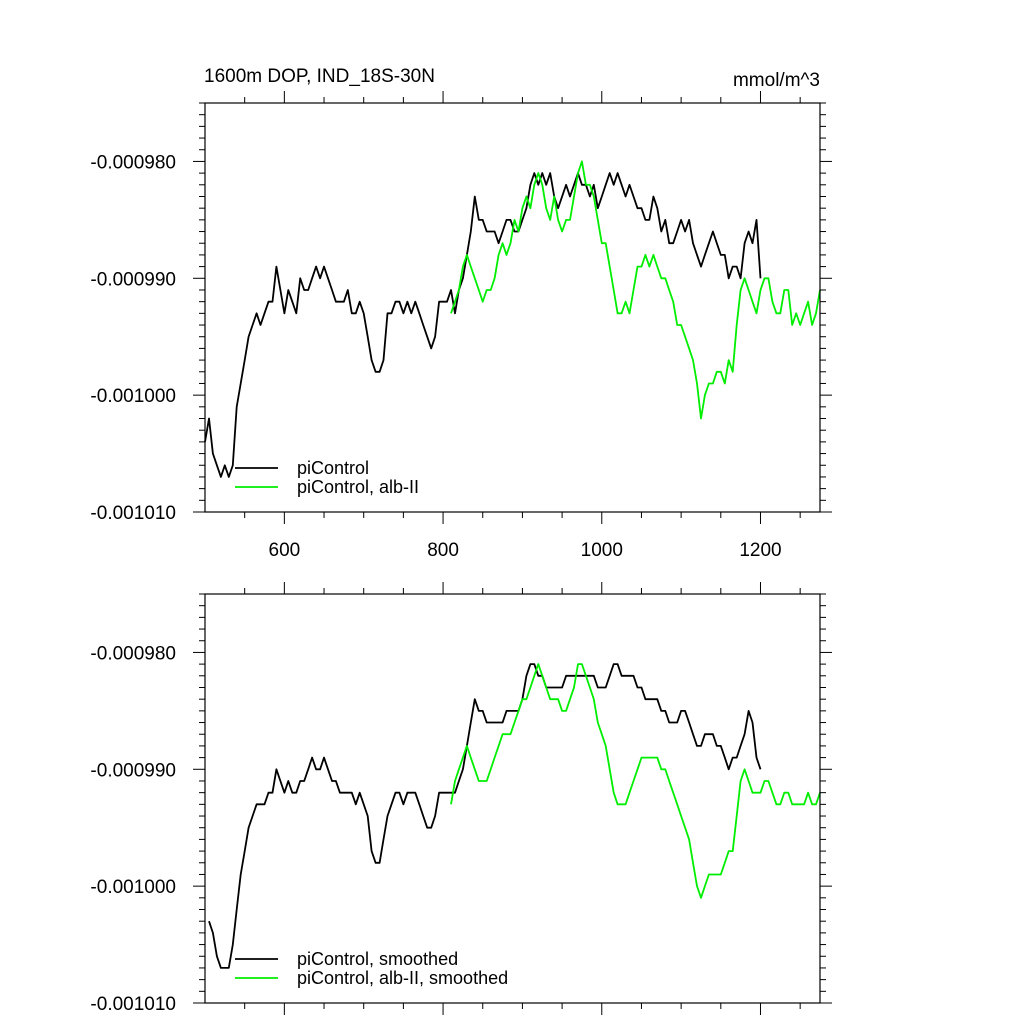 This screenshot has width=1024, height=1024. Describe the element at coordinates (133, 887) in the screenshot. I see `bottom-y-tick-label: -0.001000` at that location.